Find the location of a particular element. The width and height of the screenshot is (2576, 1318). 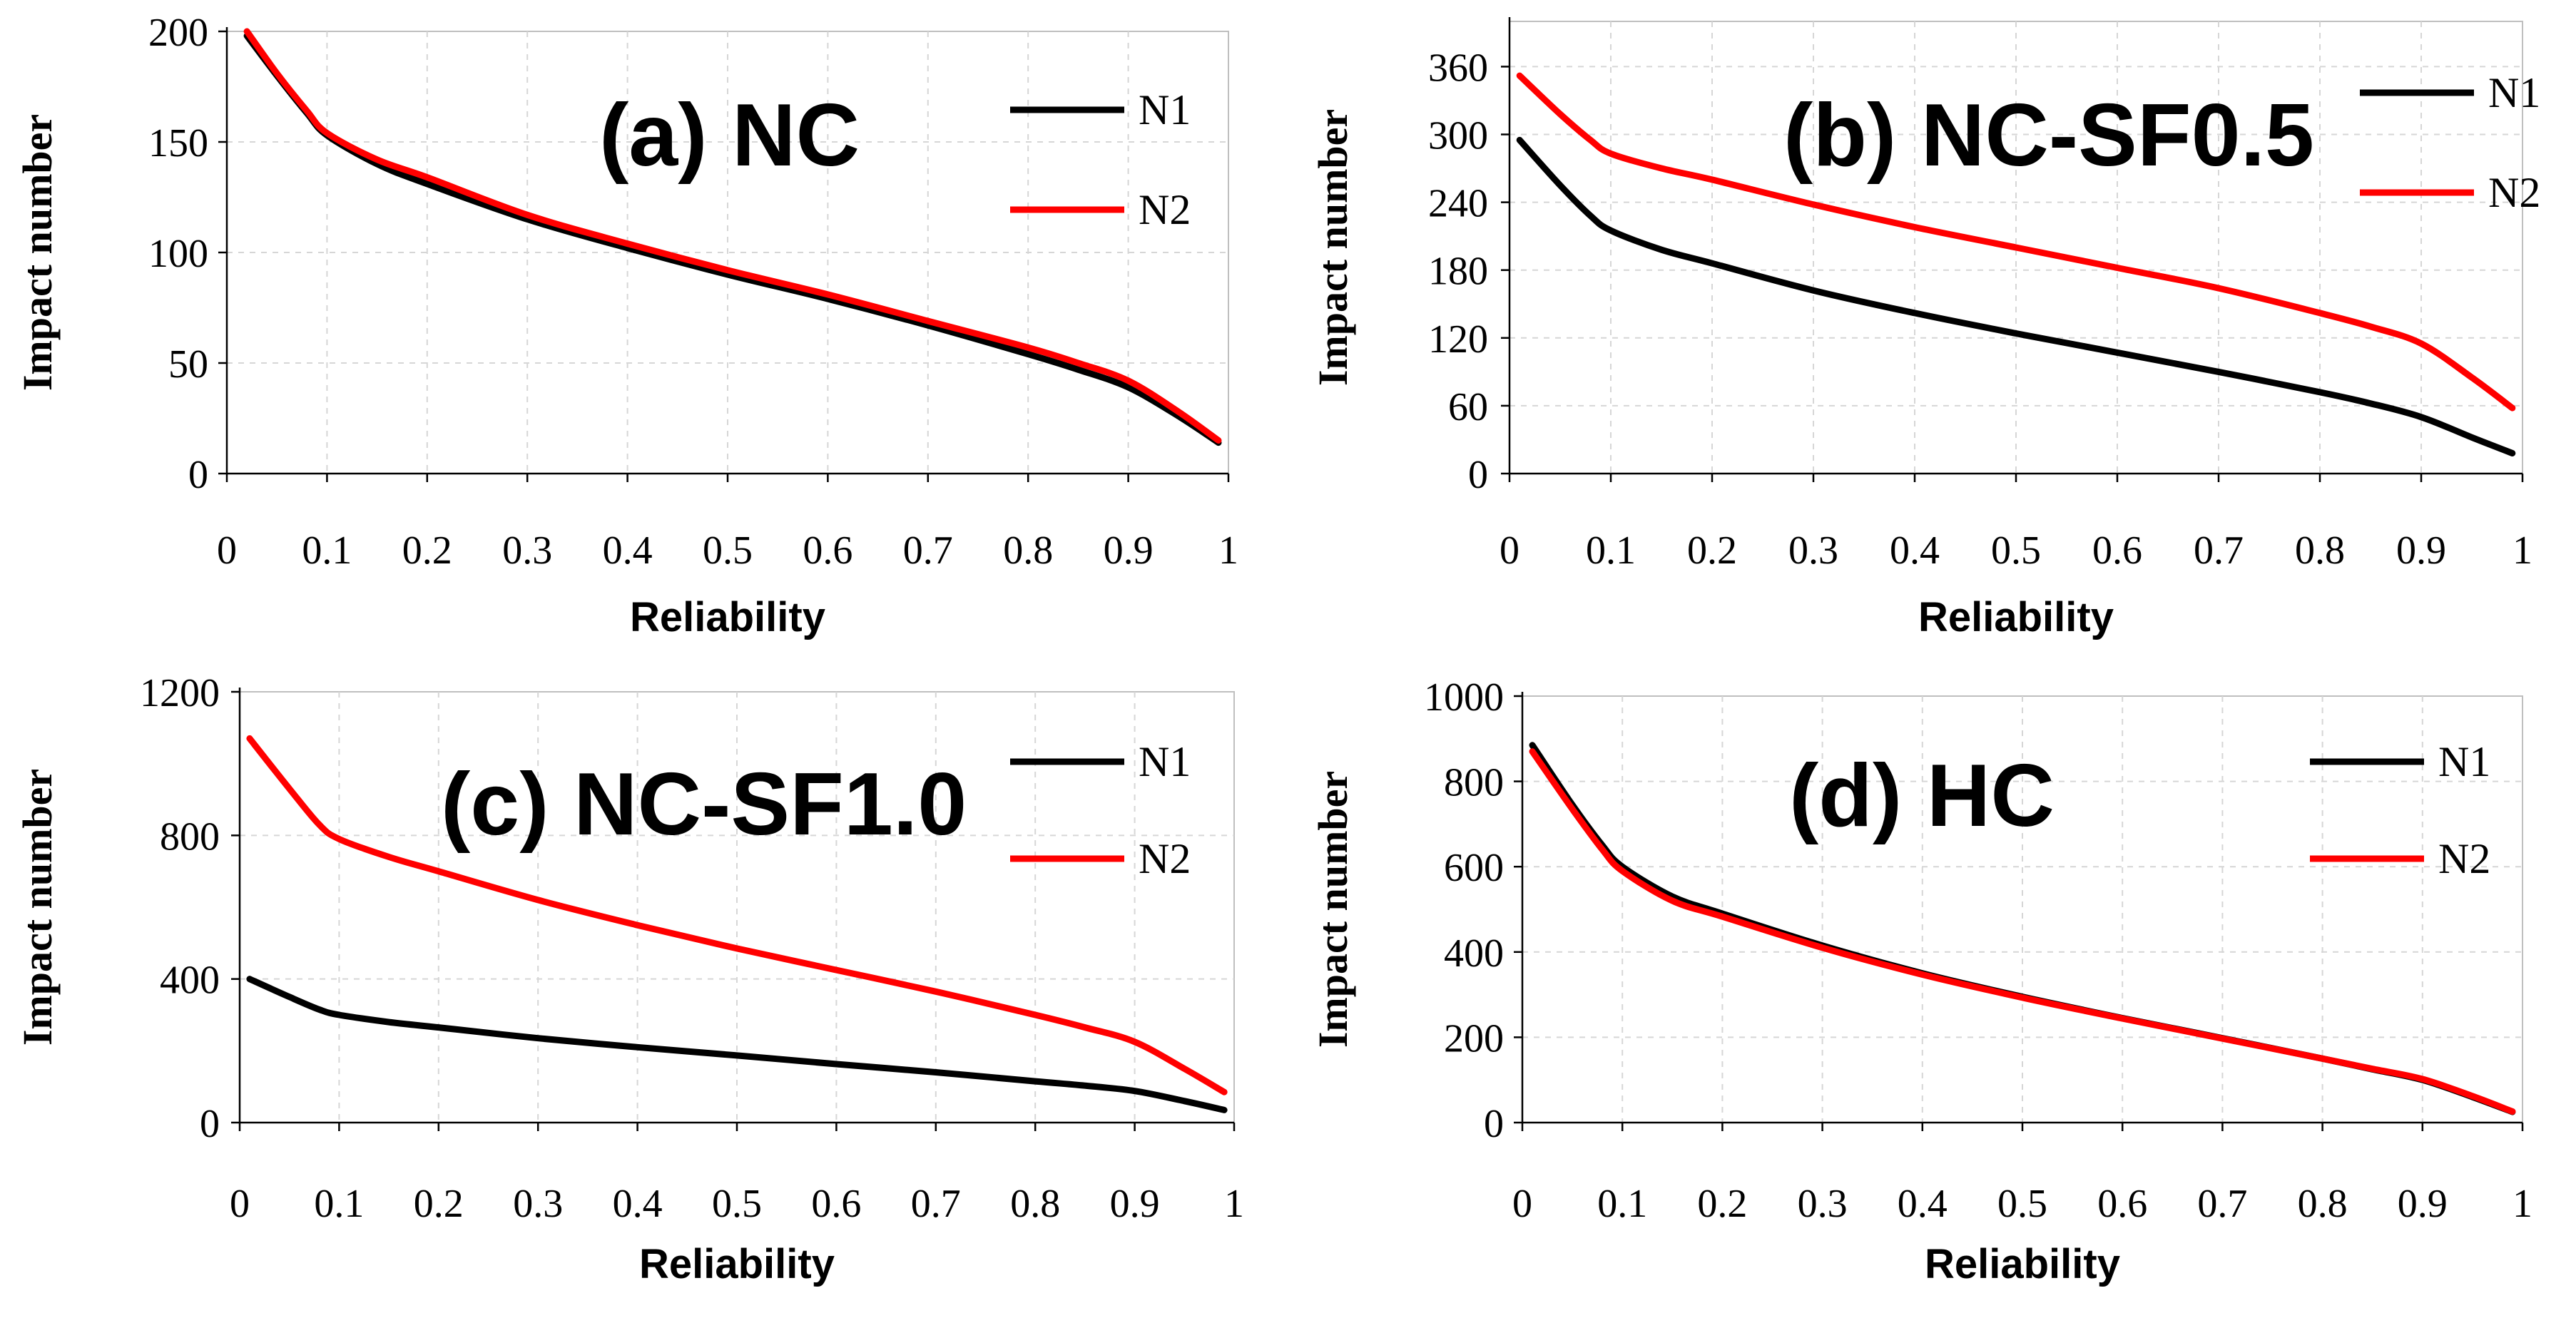

y-tick-label: 360 is located at coordinates (1458, 68).